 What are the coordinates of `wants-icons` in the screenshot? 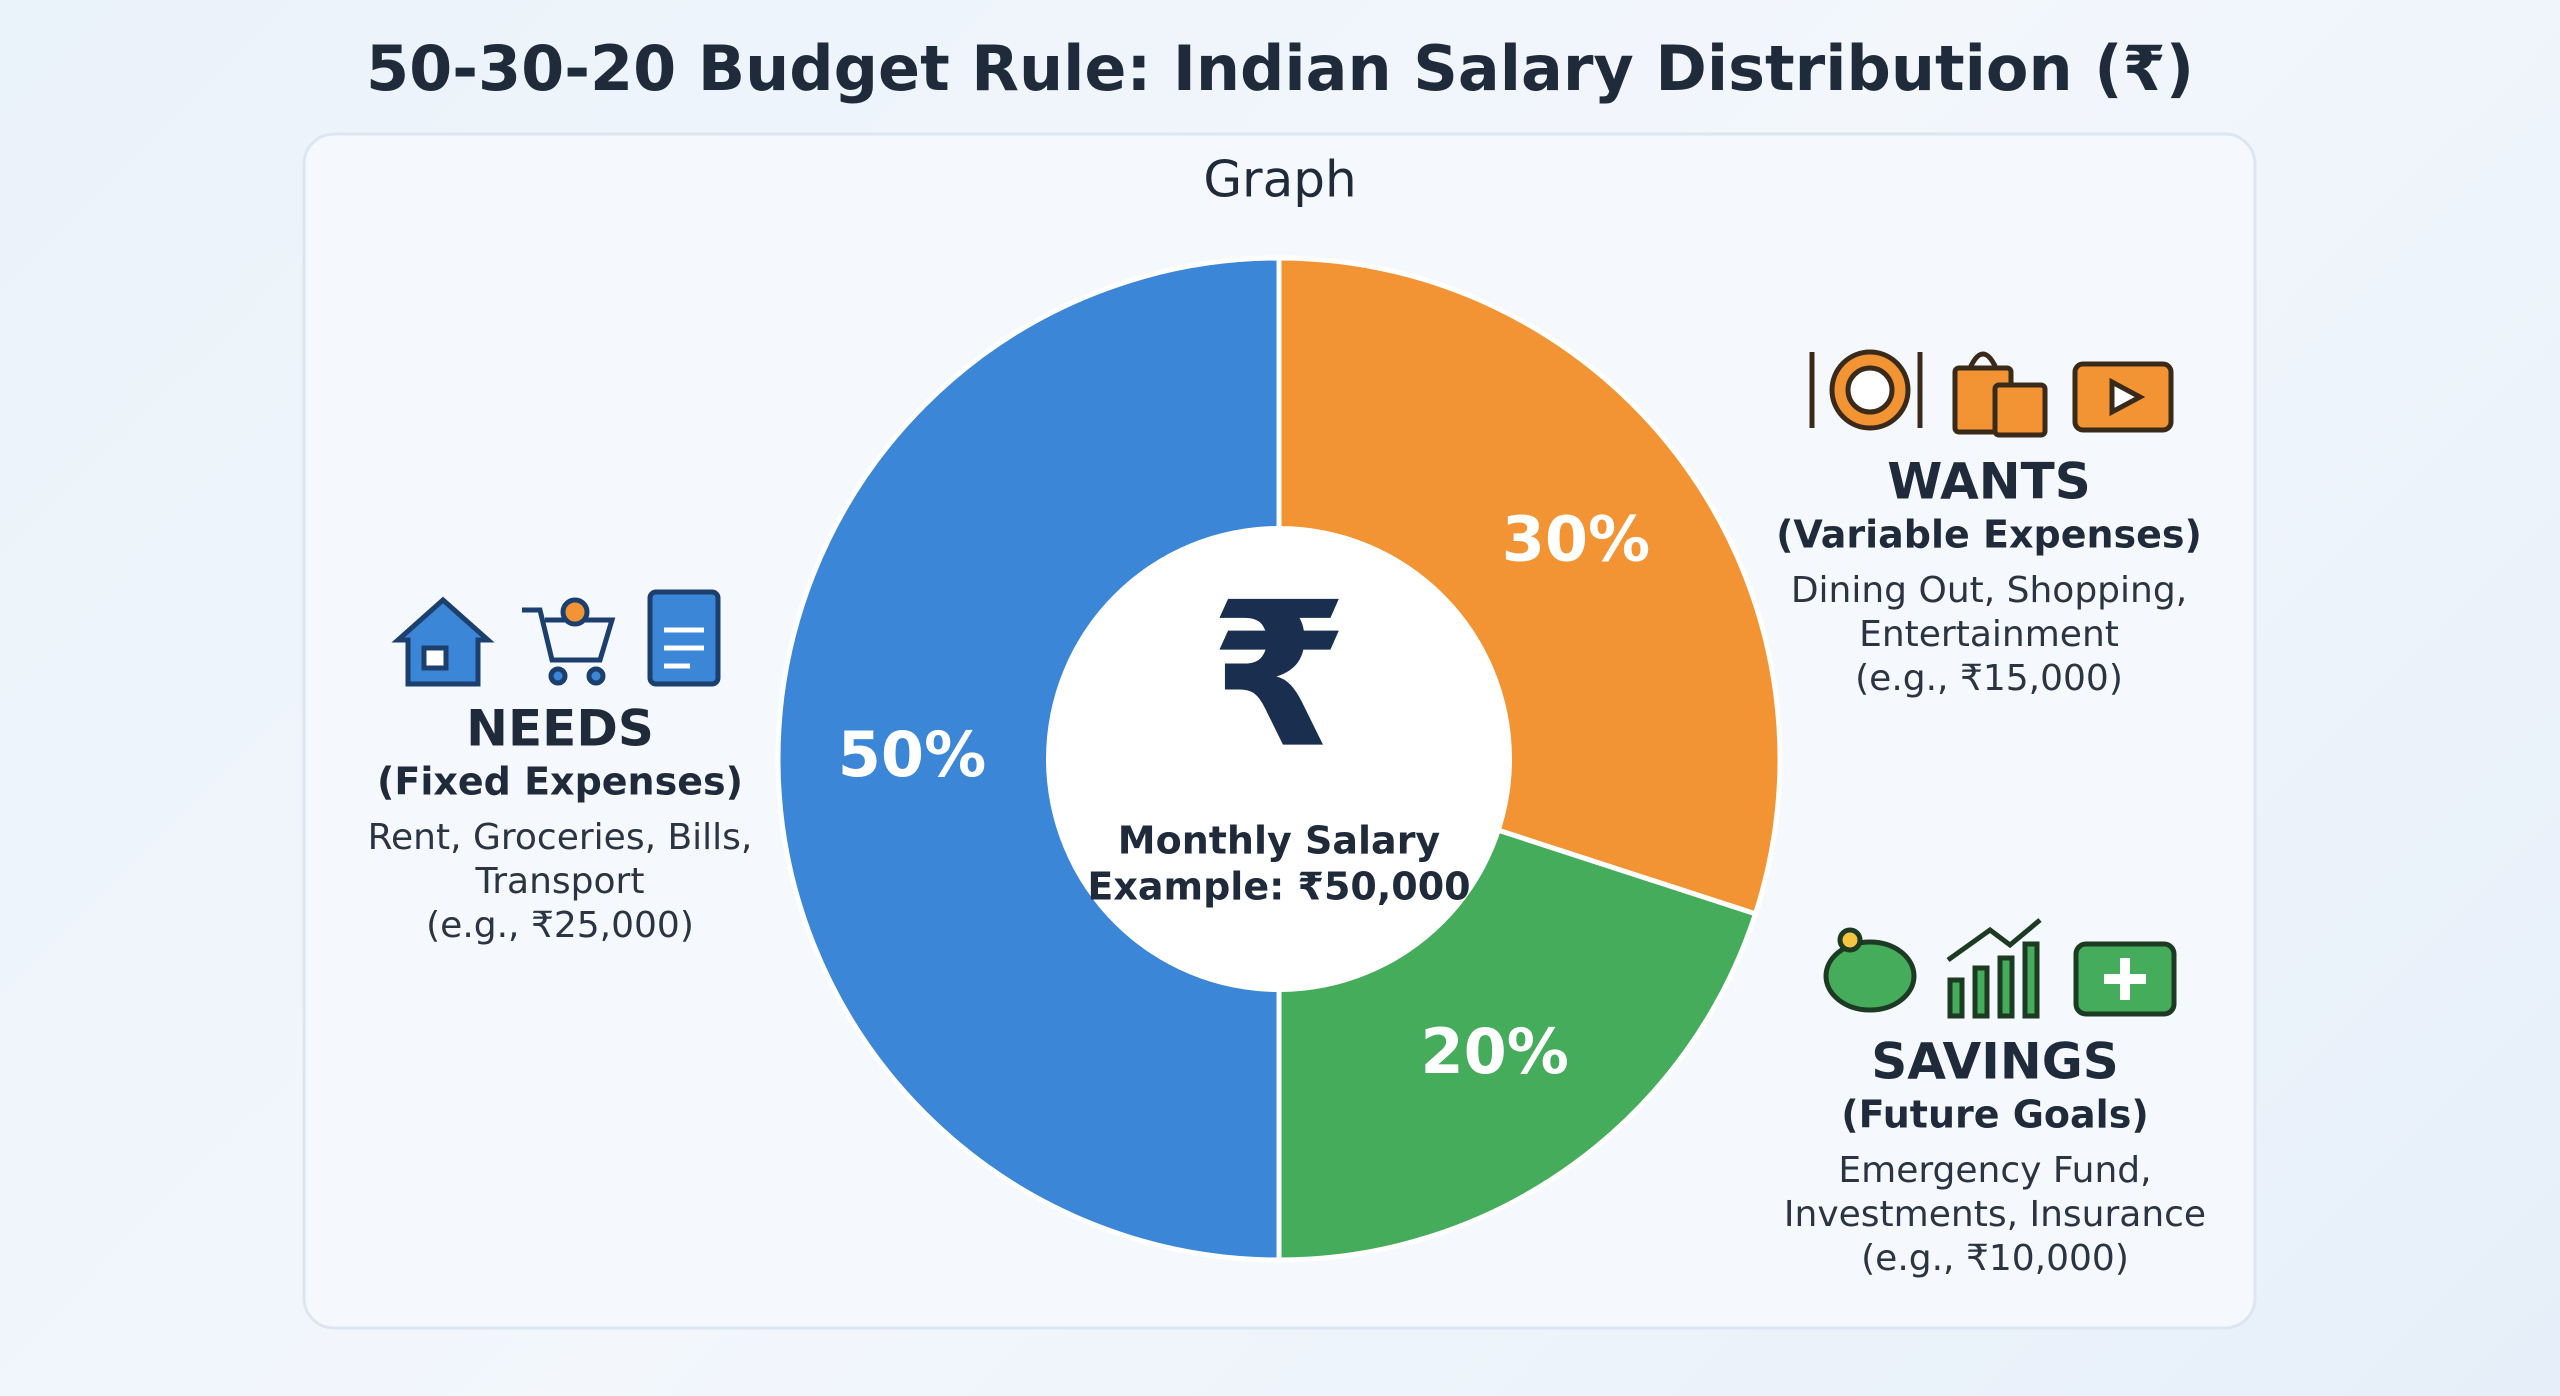 It's located at (1991, 393).